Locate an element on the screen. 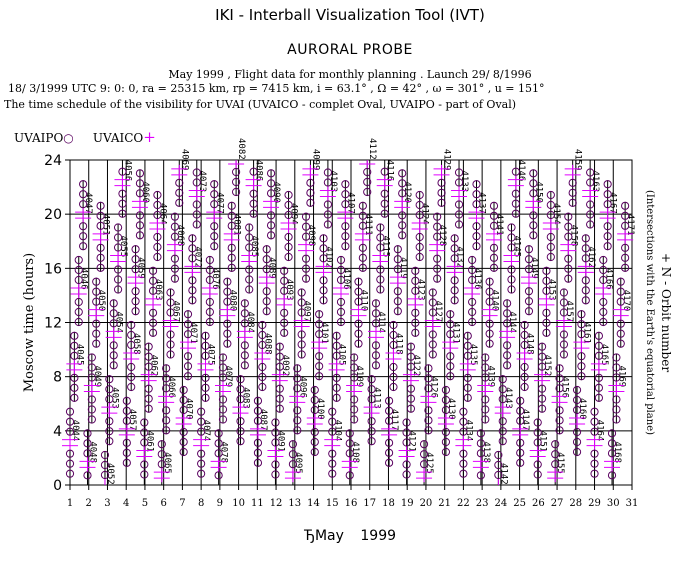 Image resolution: width=700 pixels, height=570 pixels. orbit-number-label: 4082 is located at coordinates (241, 149).